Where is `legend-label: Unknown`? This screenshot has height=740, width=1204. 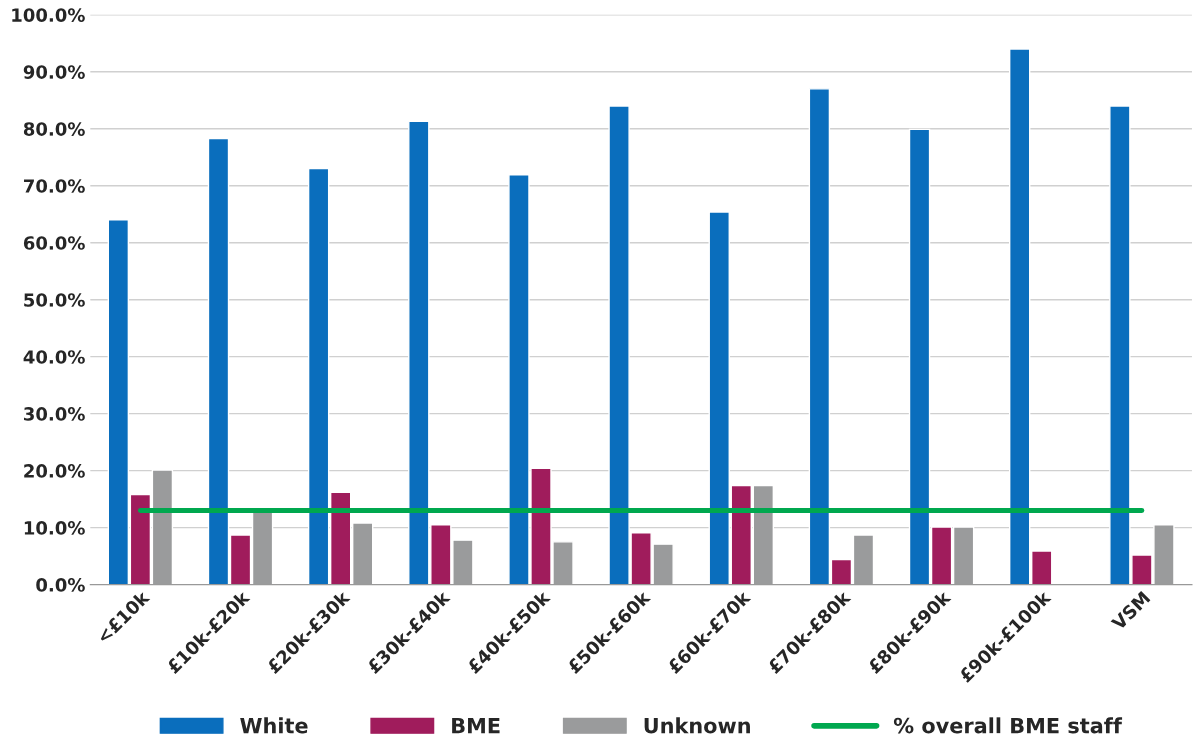 legend-label: Unknown is located at coordinates (697, 725).